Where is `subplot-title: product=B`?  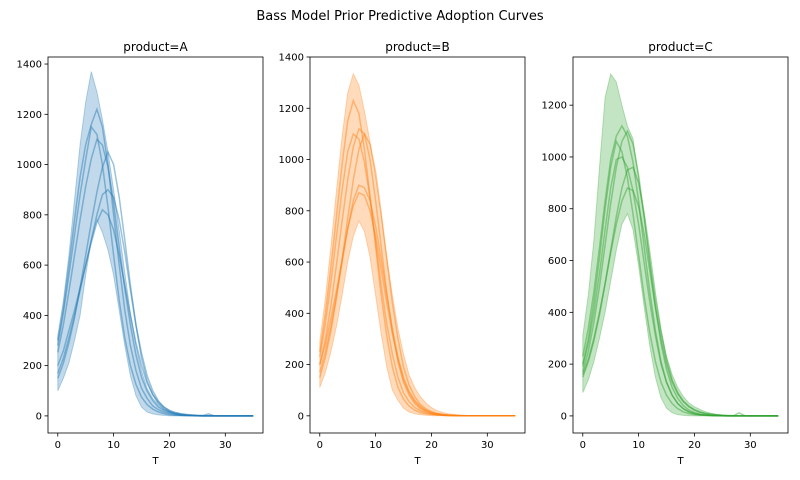 subplot-title: product=B is located at coordinates (417, 47).